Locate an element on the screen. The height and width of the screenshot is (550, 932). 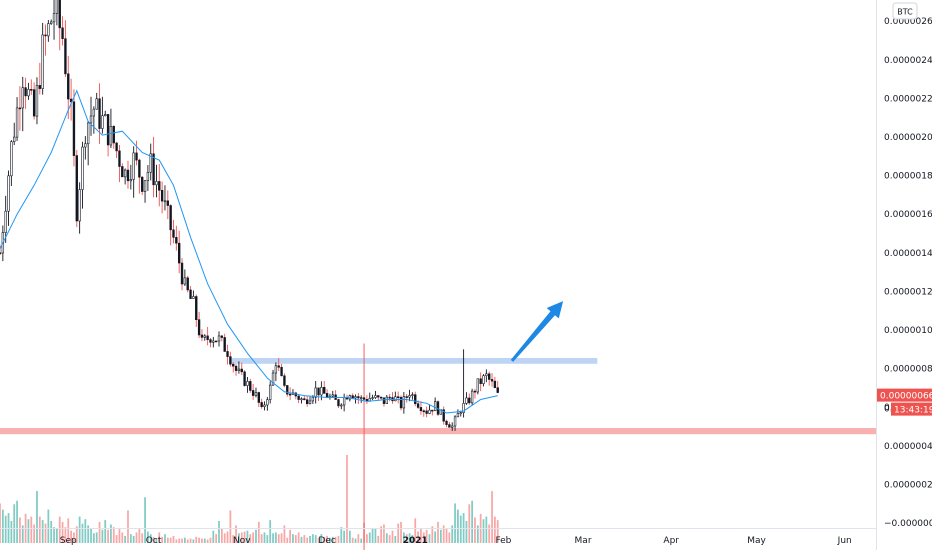
time-tick-label: May is located at coordinates (756, 541).